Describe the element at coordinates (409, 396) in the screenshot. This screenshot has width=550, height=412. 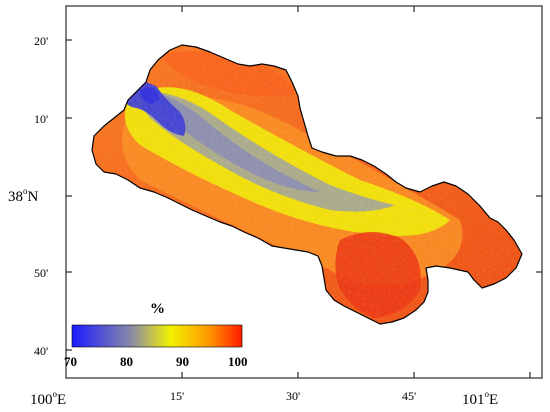
I see `x-tick-label: 45'` at that location.